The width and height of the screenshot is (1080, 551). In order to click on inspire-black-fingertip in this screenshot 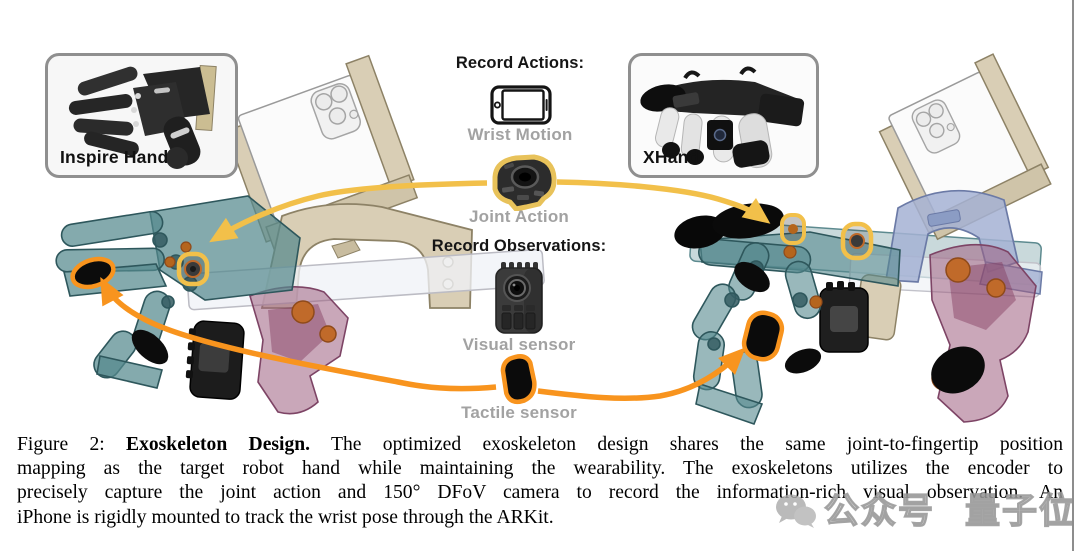, I will do `click(150, 347)`.